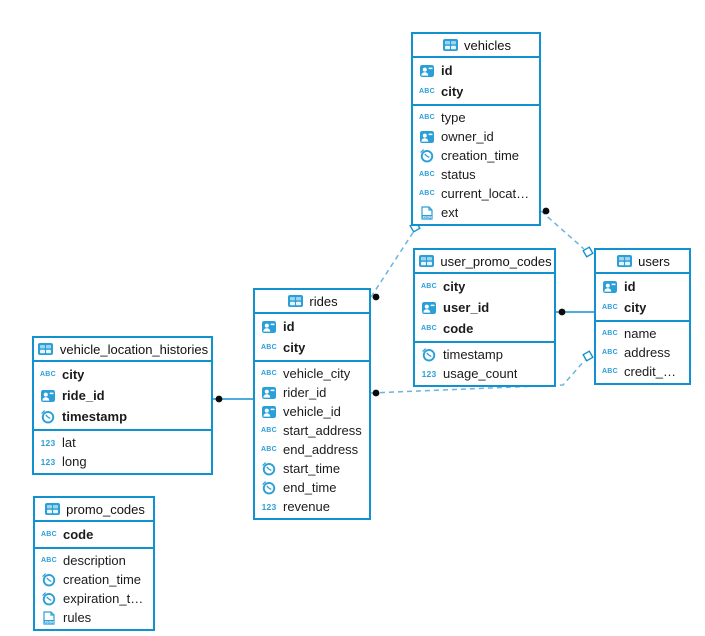  What do you see at coordinates (306, 506) in the screenshot?
I see `column-name: revenue` at bounding box center [306, 506].